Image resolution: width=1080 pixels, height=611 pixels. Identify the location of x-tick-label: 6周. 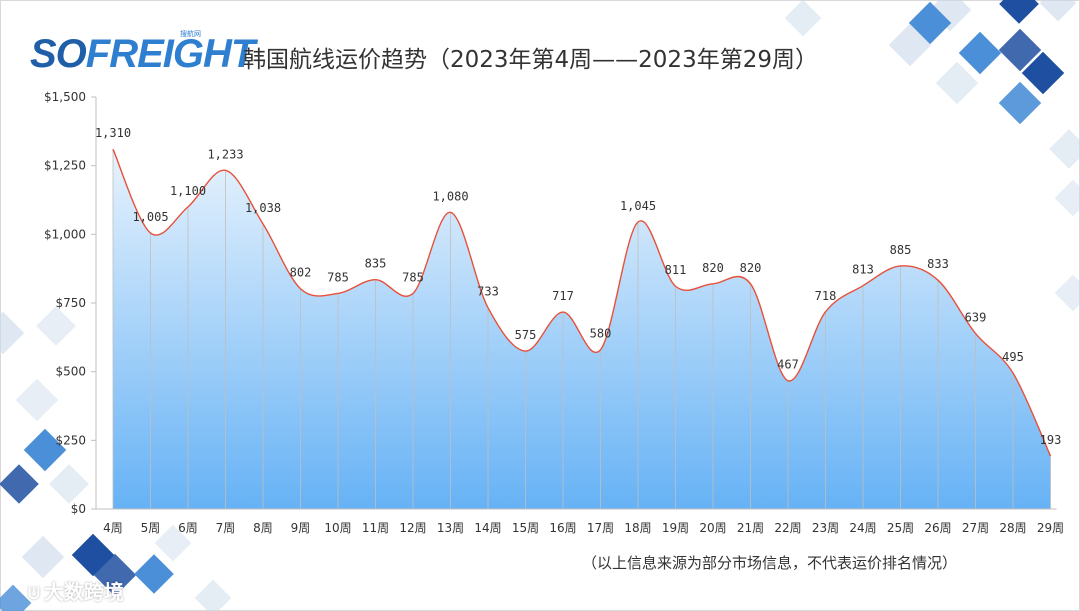
(188, 528).